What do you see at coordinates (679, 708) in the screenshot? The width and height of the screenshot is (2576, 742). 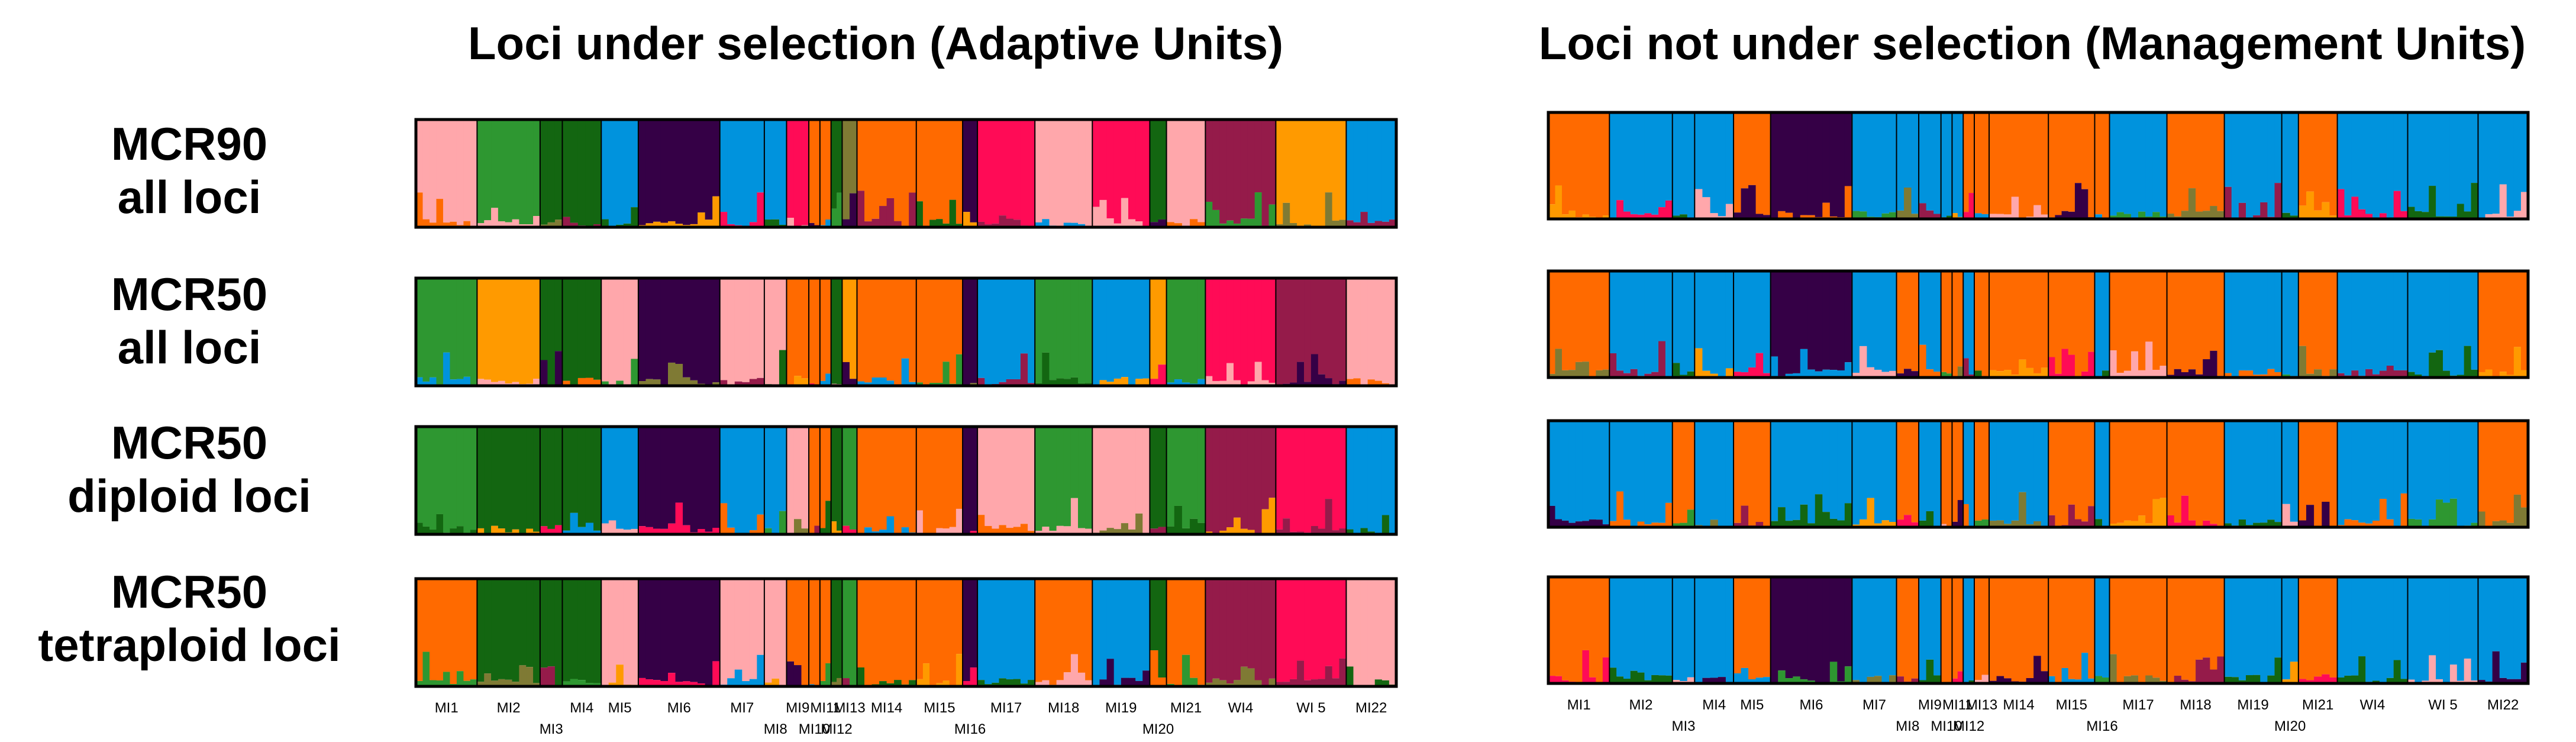 I see `population-label: MI6` at bounding box center [679, 708].